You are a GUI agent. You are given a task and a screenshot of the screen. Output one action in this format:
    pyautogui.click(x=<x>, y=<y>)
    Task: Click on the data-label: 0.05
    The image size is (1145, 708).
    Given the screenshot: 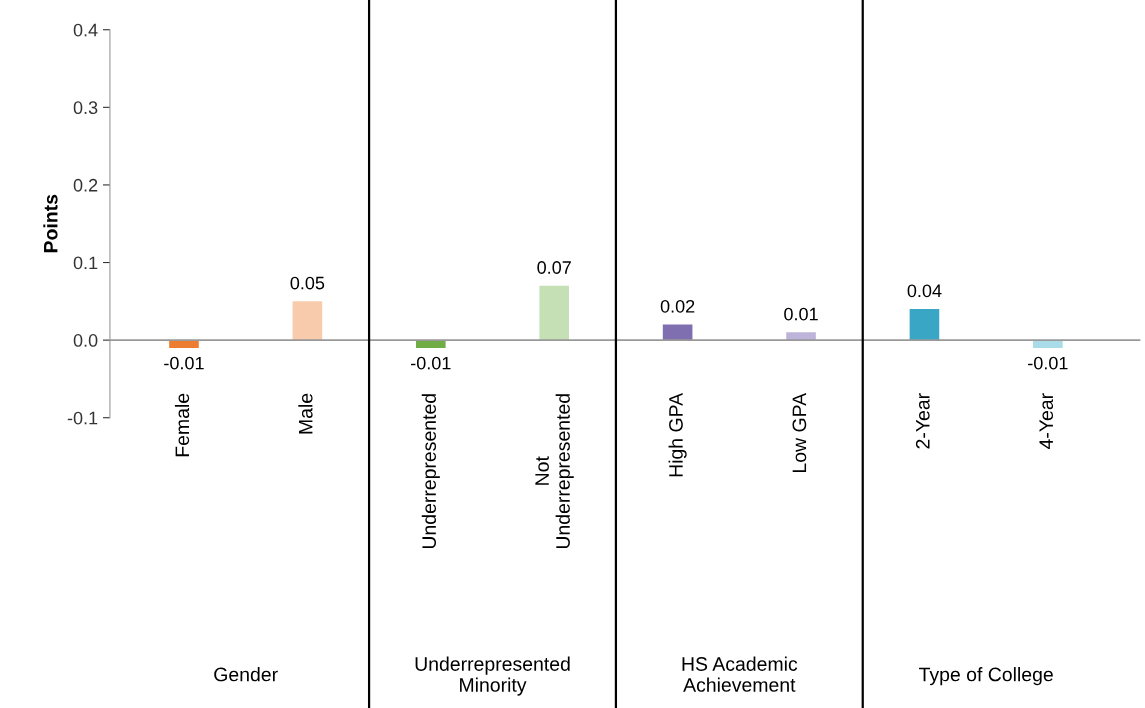 What is the action you would take?
    pyautogui.click(x=307, y=283)
    